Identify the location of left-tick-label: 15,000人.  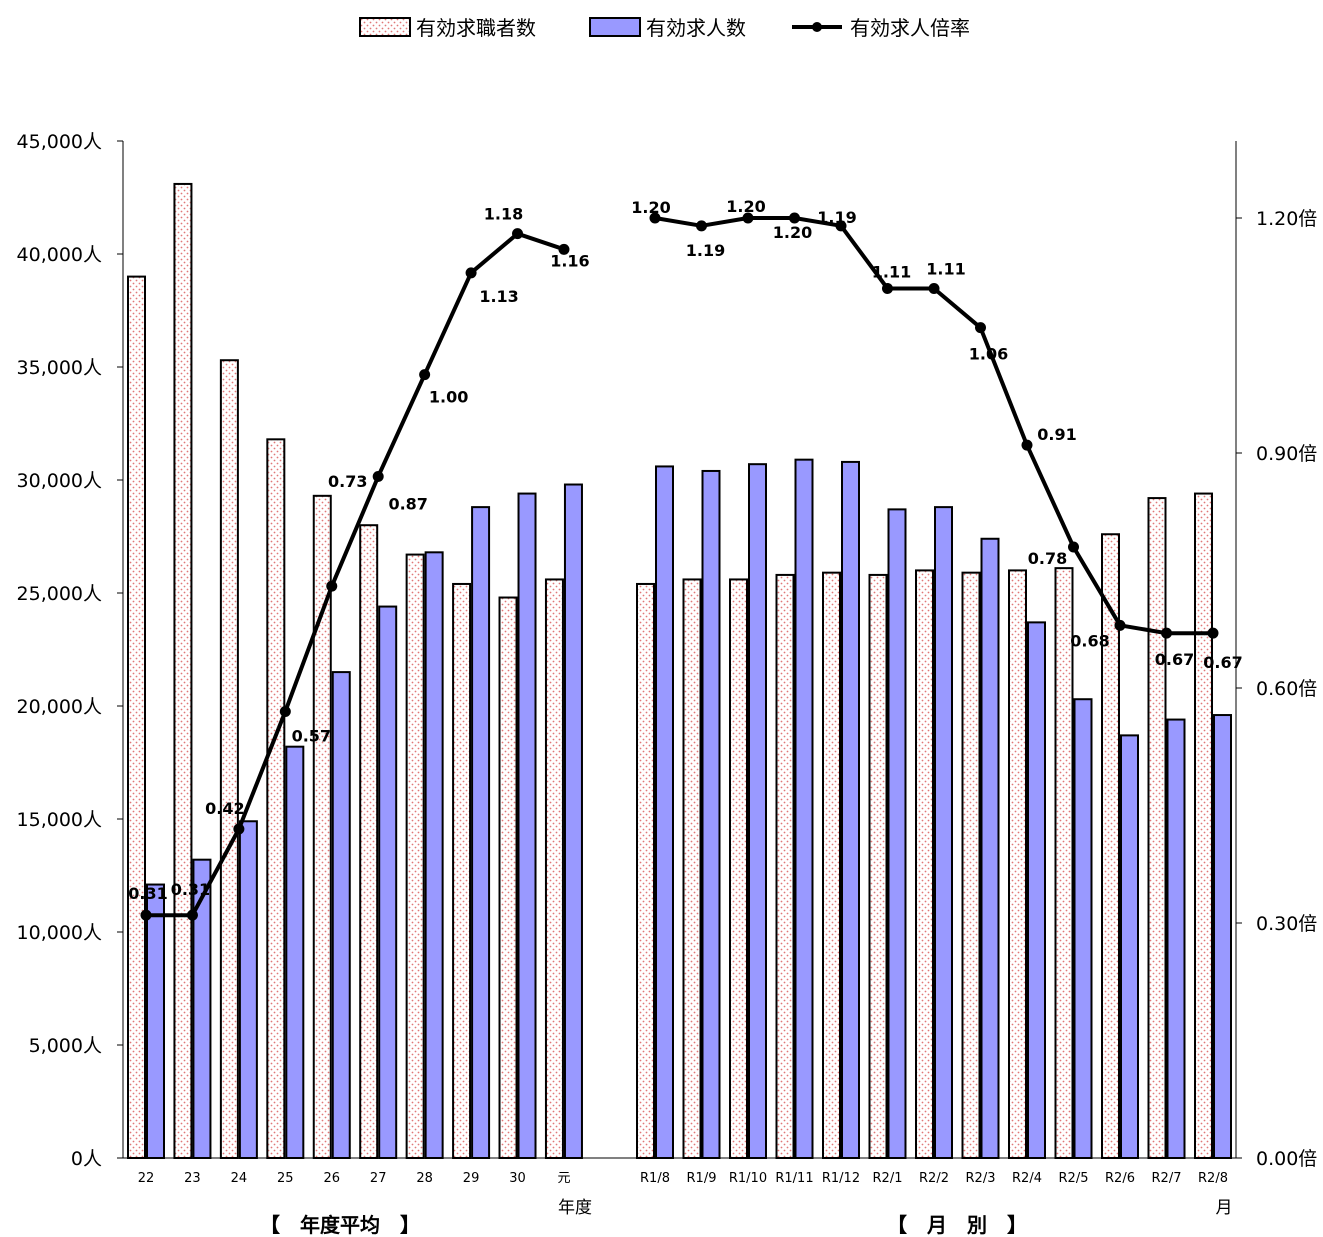
(59, 820).